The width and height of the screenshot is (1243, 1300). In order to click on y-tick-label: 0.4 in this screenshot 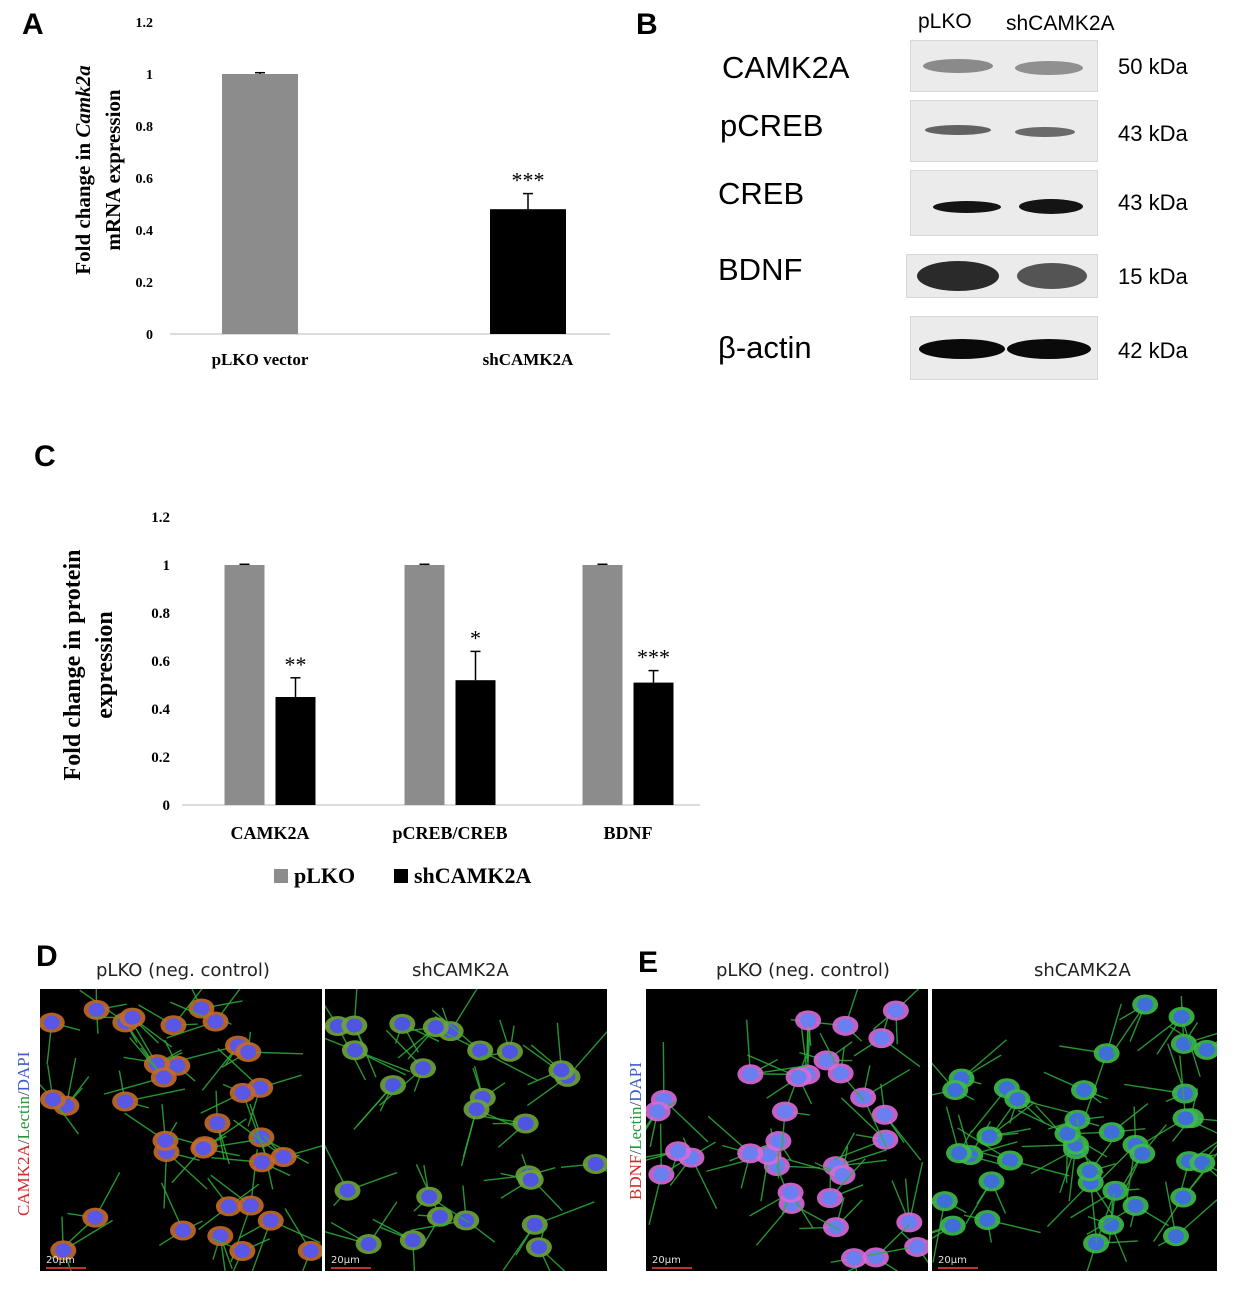, I will do `click(160, 710)`.